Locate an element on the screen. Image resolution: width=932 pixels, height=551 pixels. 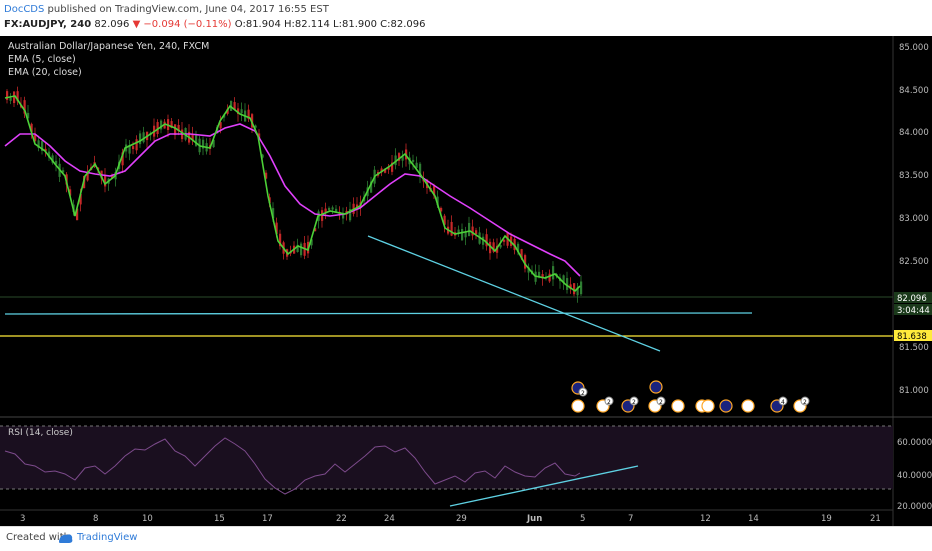
support-line is located at coordinates (378, 313).